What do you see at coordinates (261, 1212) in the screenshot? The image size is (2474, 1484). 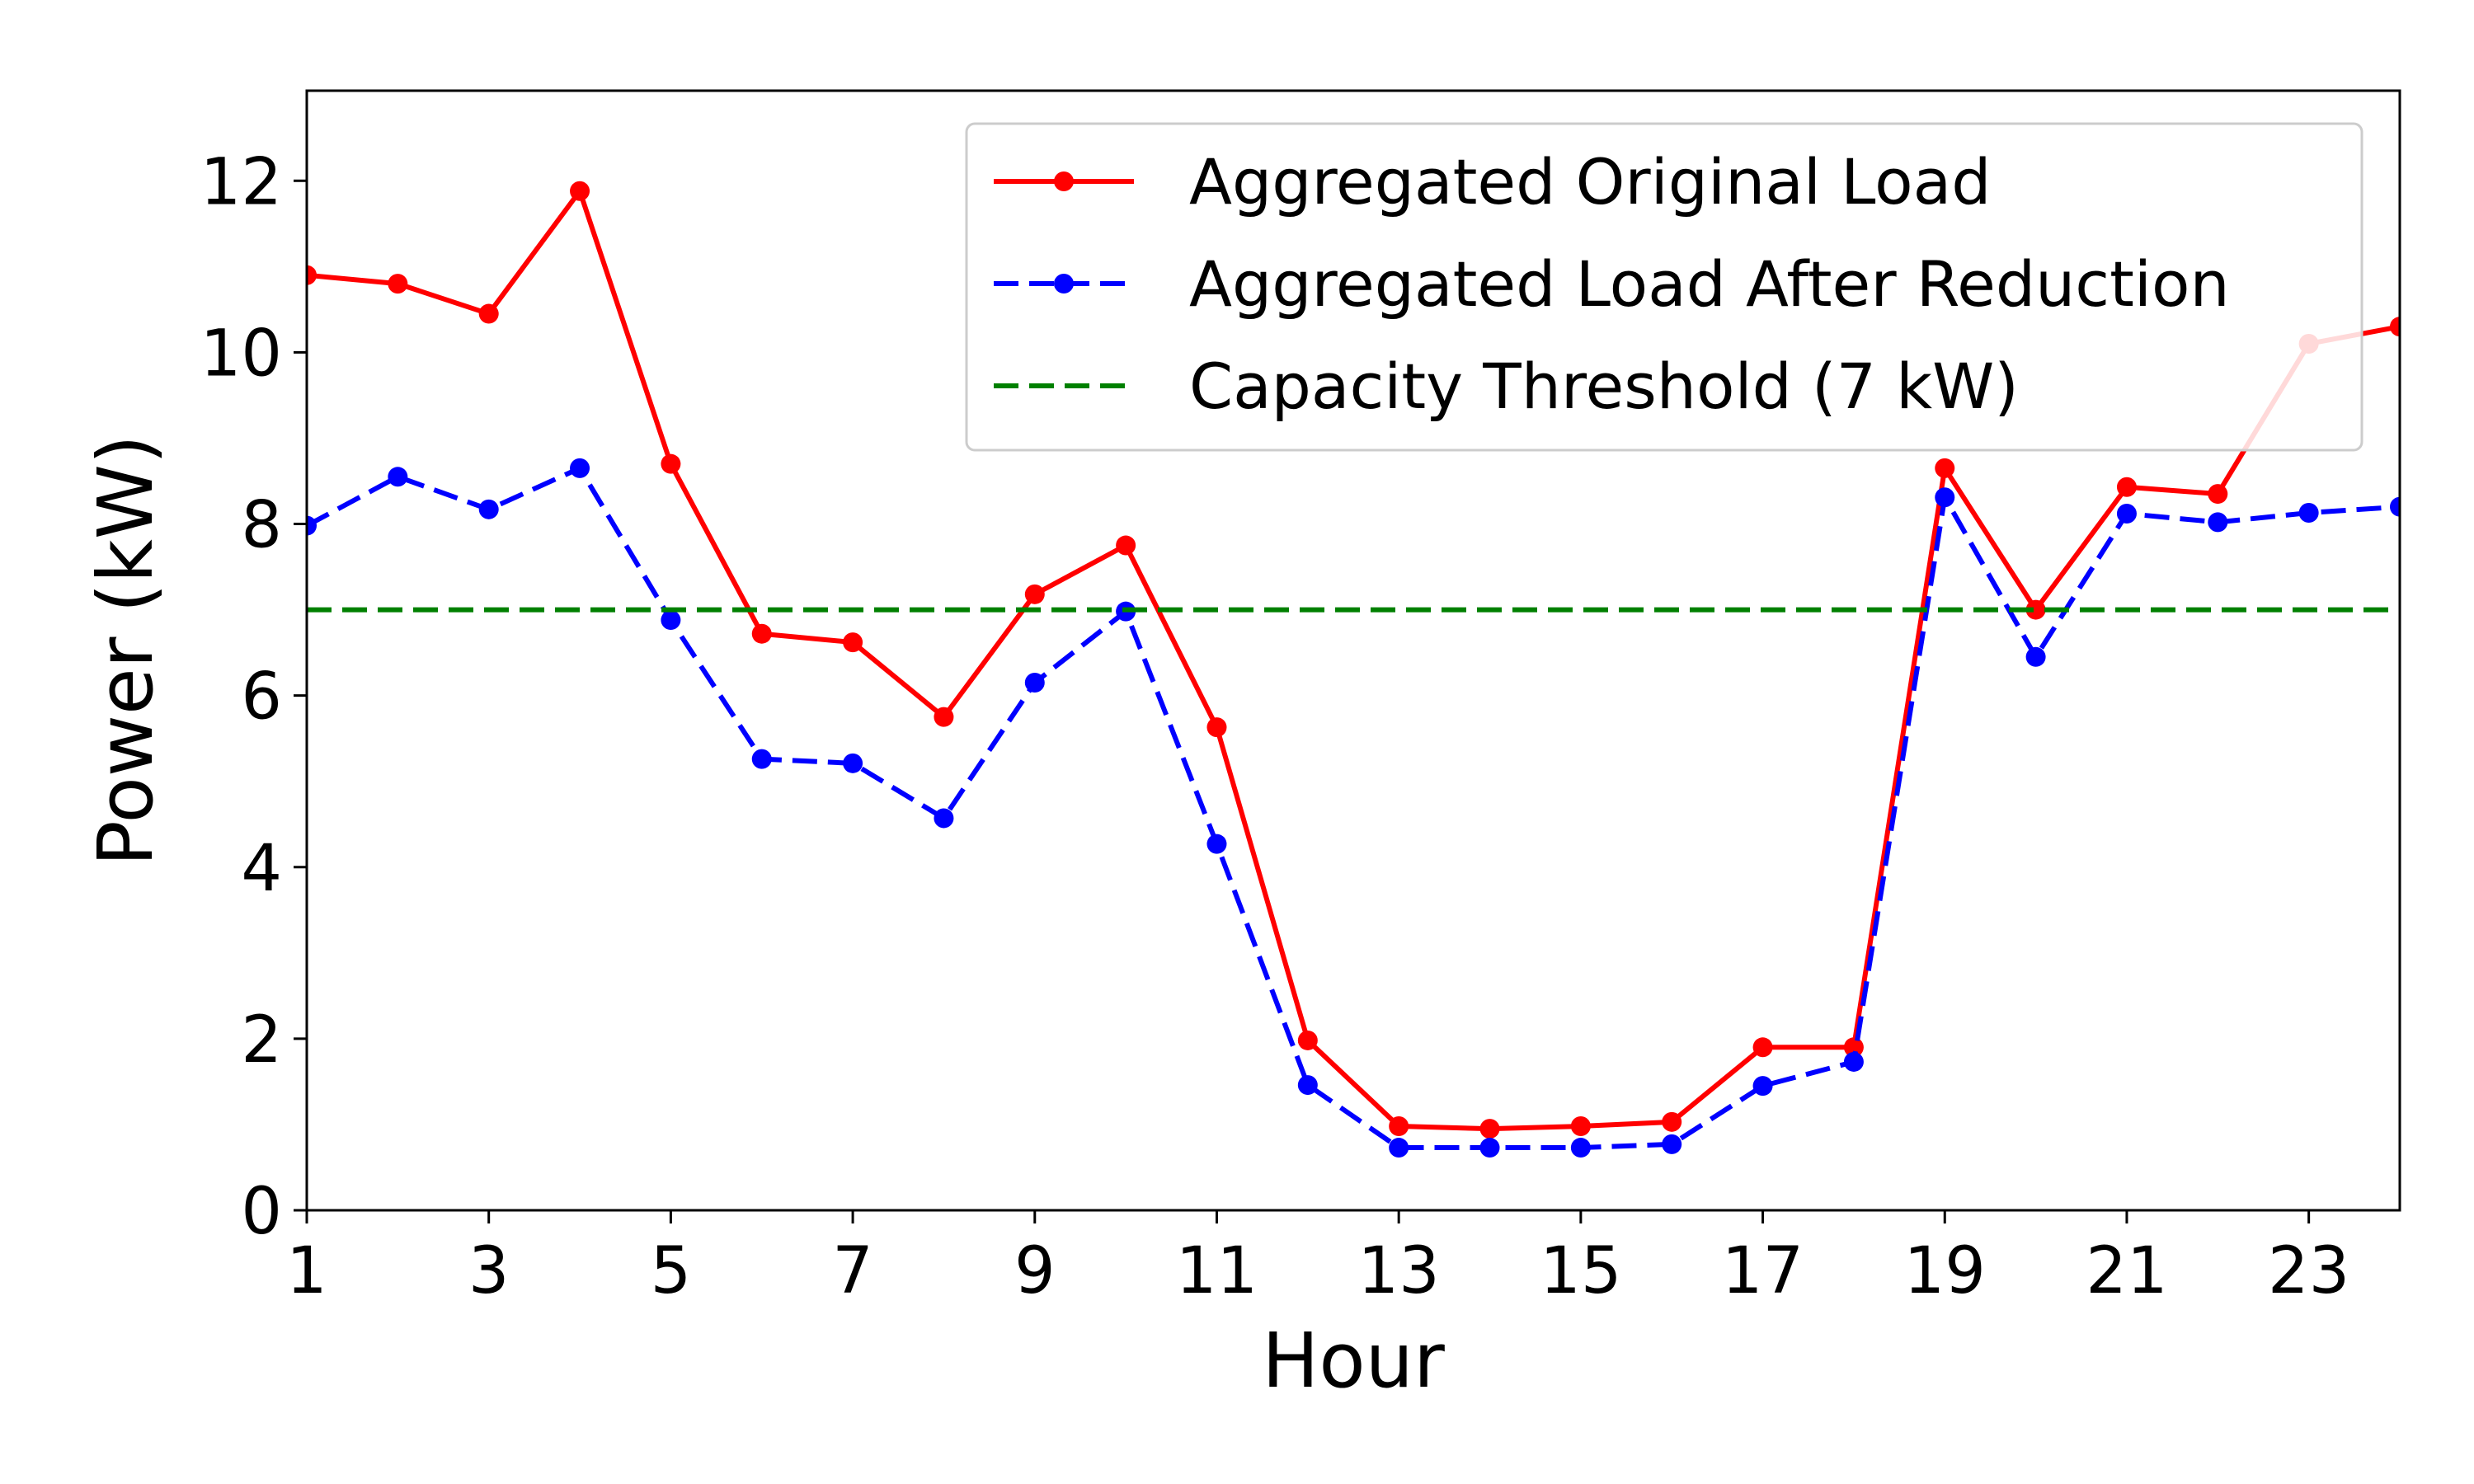 I see `y-tick-label: 0` at bounding box center [261, 1212].